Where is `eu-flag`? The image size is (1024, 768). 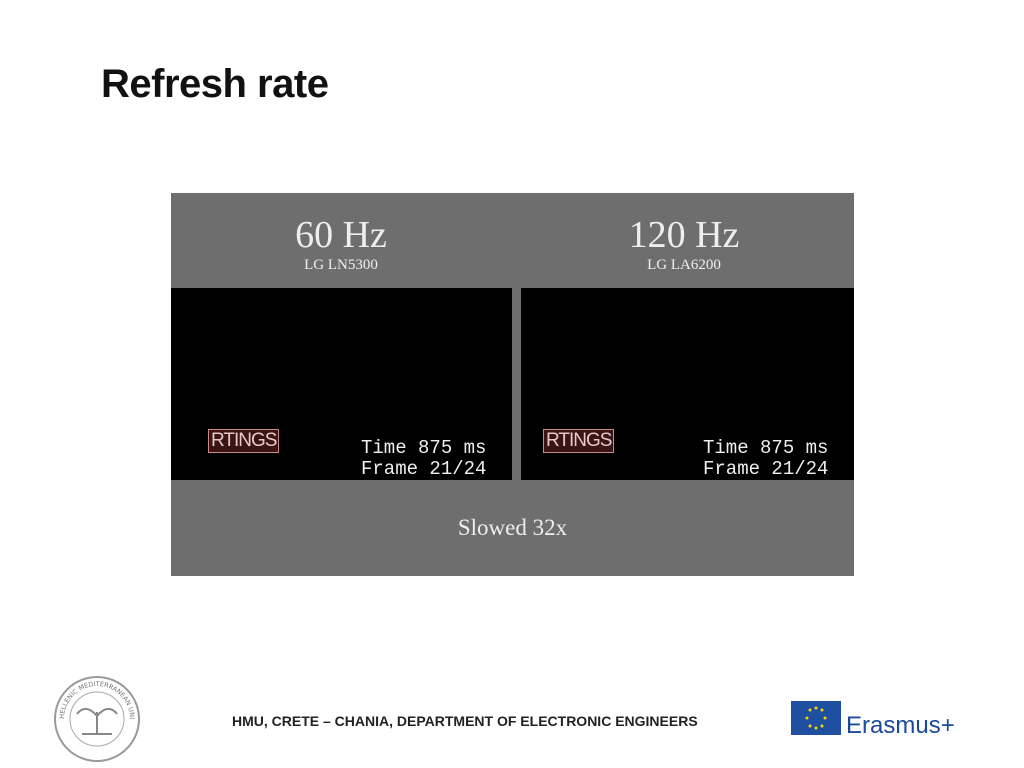
eu-flag is located at coordinates (816, 718).